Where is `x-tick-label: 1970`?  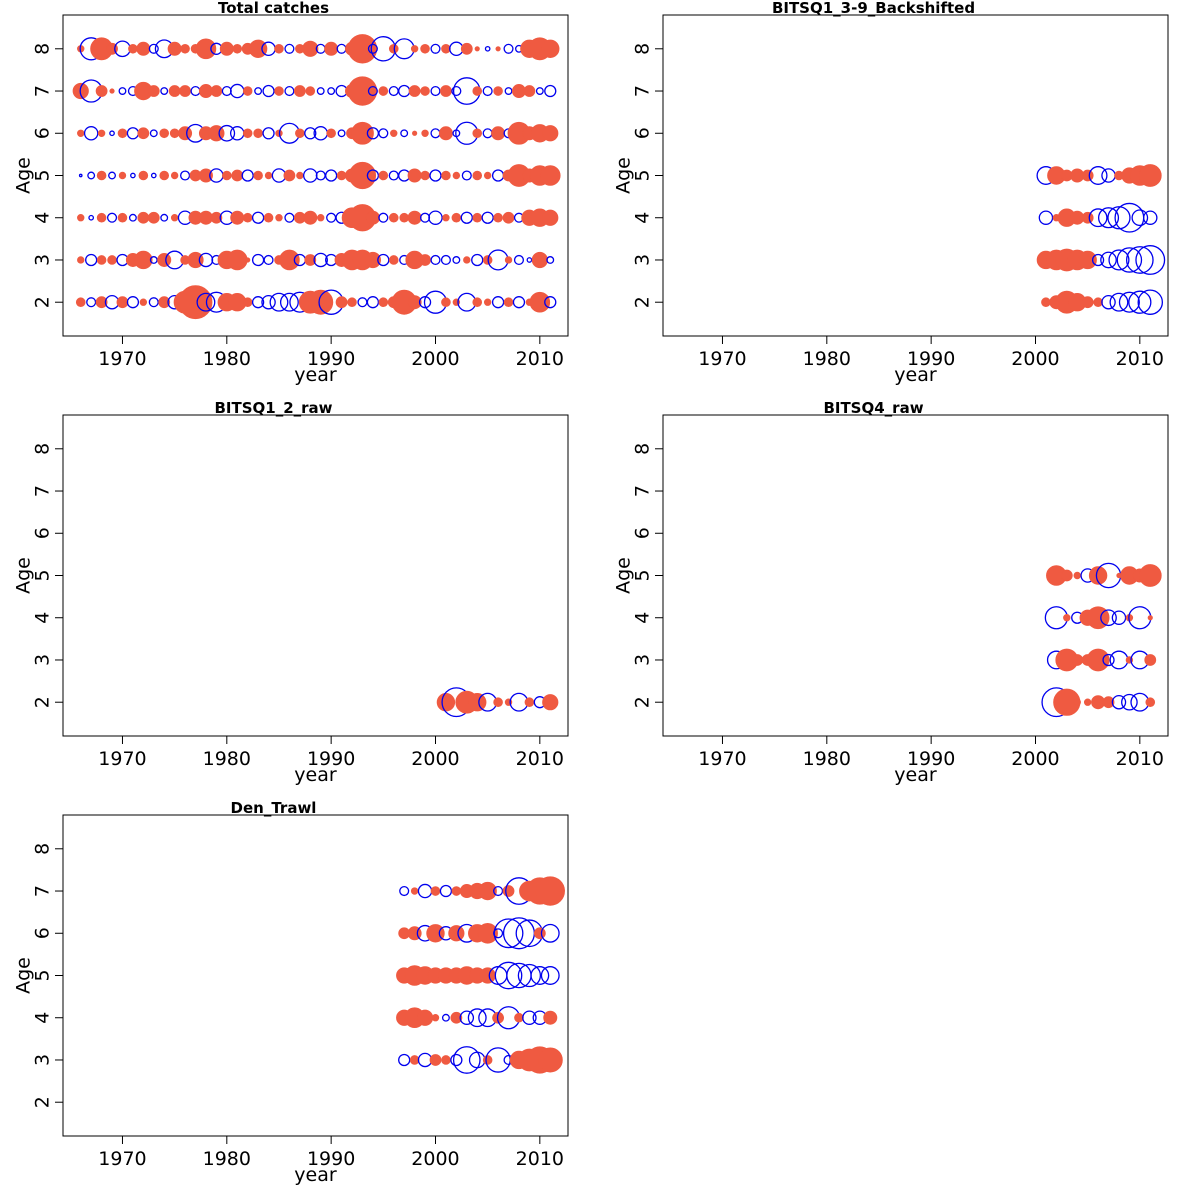
x-tick-label: 1970 is located at coordinates (722, 359).